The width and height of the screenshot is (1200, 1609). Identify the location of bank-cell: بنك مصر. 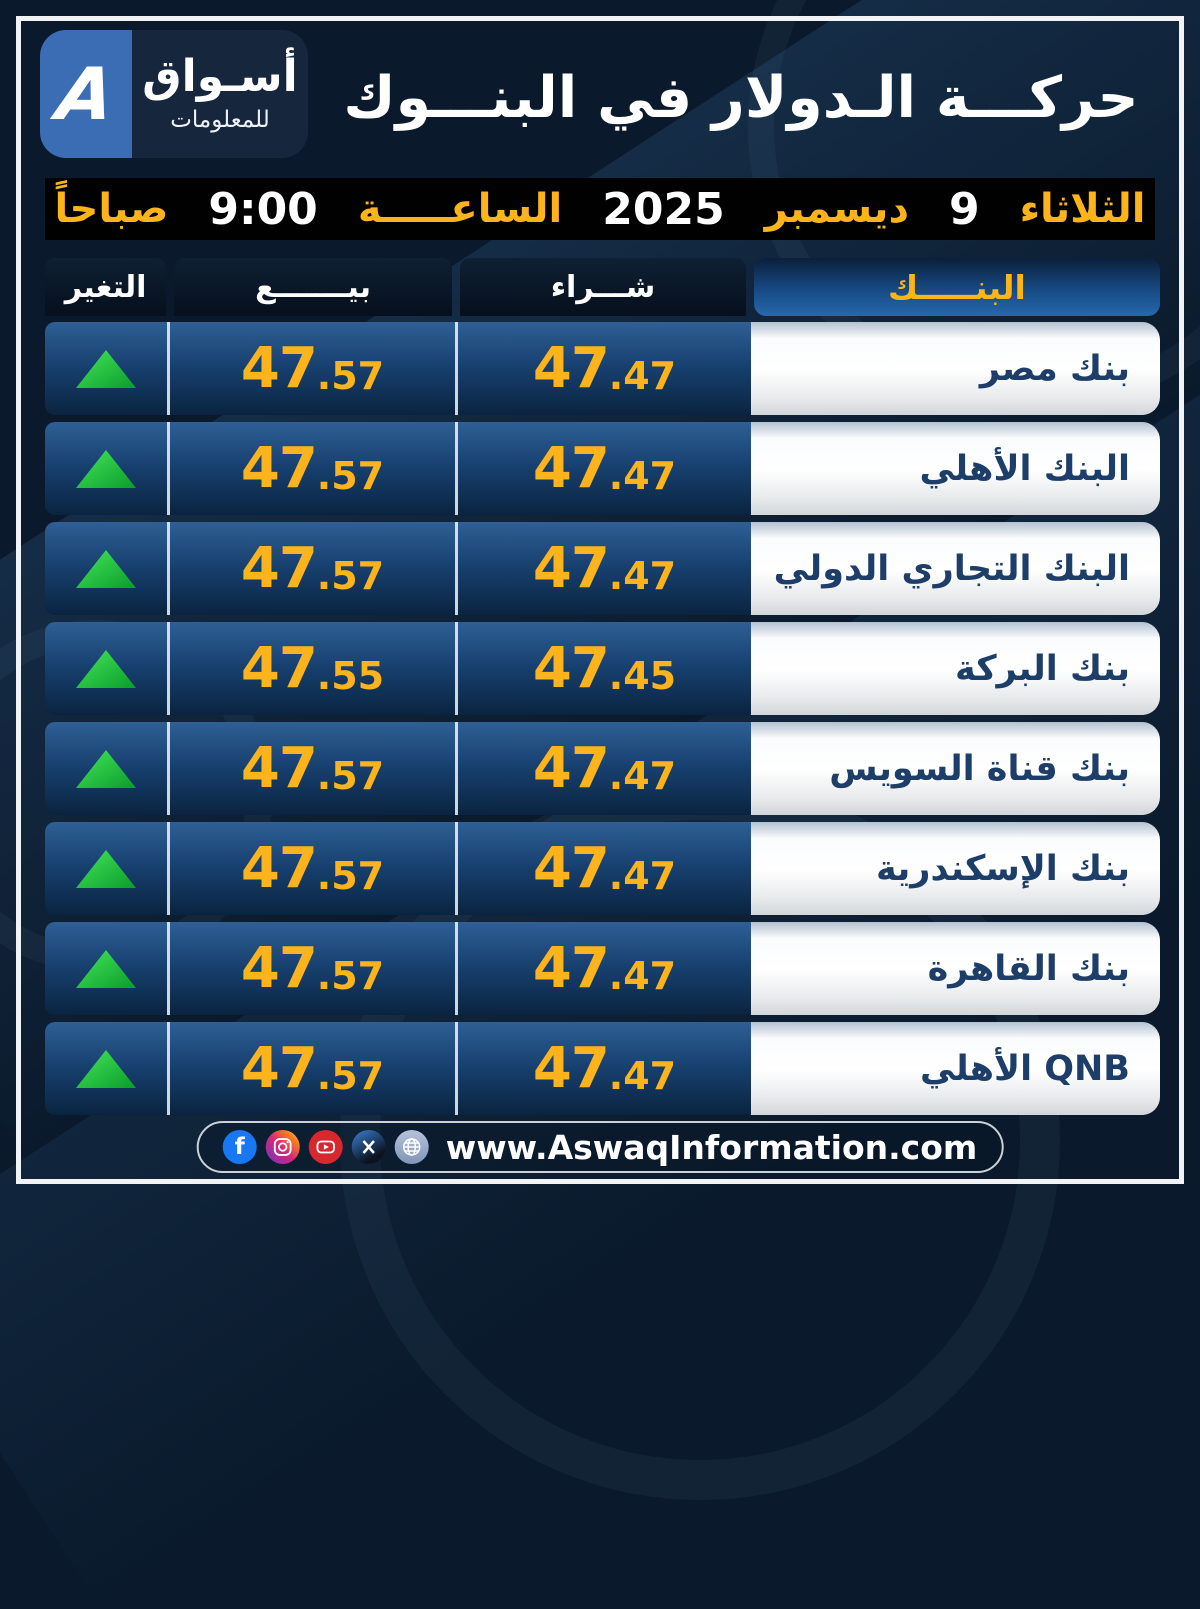
(955, 368).